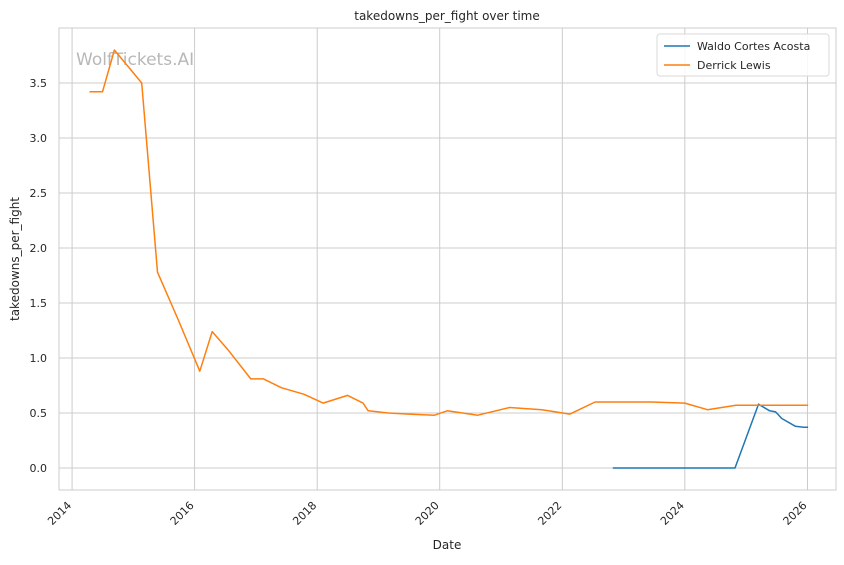 Image resolution: width=844 pixels, height=565 pixels. I want to click on y-tick-label: 2.0, so click(39, 248).